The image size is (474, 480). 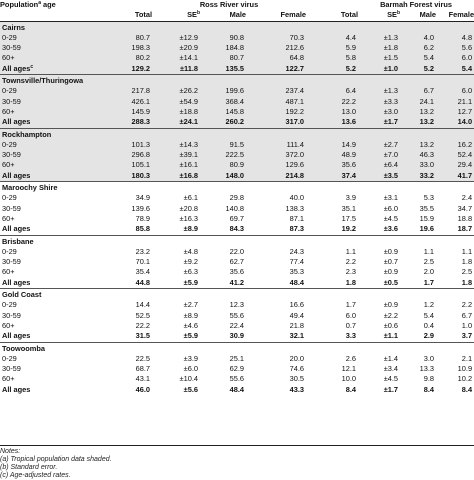 What do you see at coordinates (467, 305) in the screenshot?
I see `table-cell: 2.2` at bounding box center [467, 305].